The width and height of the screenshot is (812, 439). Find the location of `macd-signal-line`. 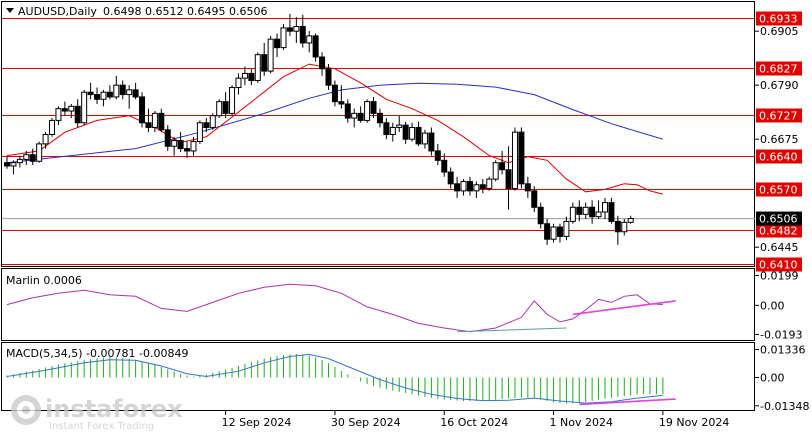

macd-signal-line is located at coordinates (334, 378).